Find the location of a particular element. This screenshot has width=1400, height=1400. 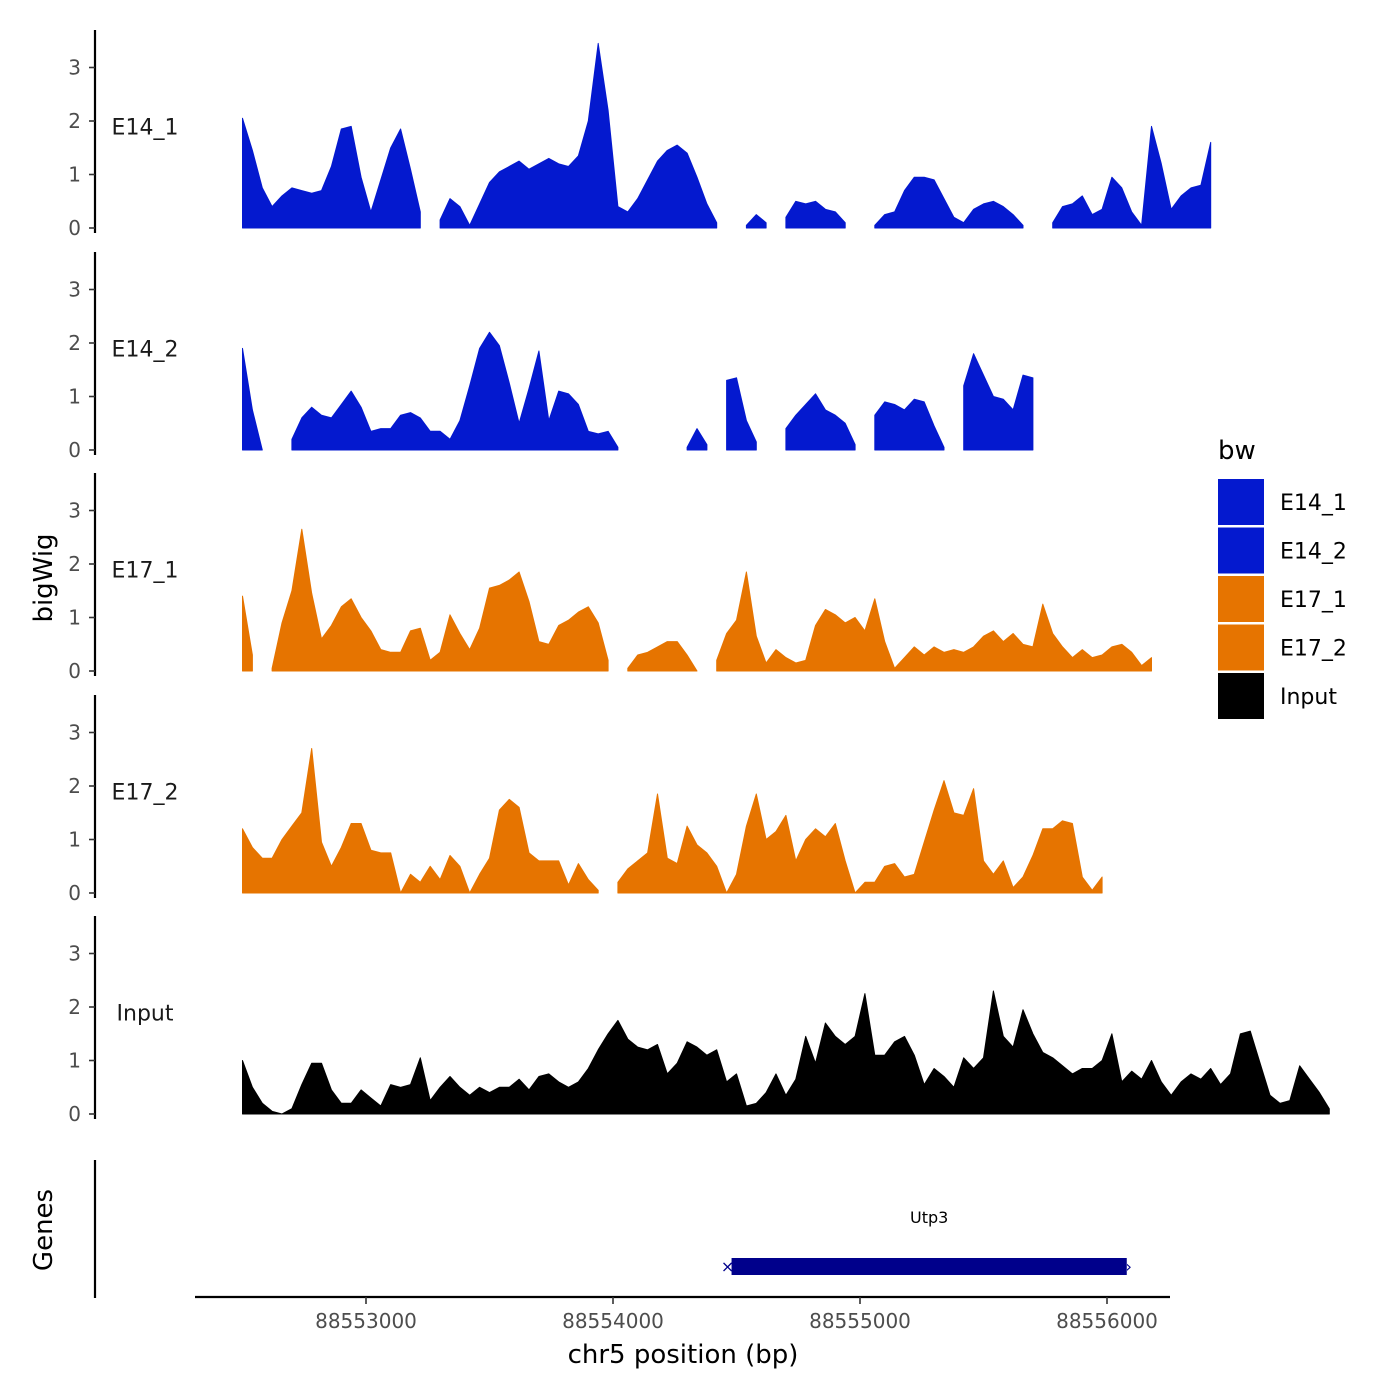

genes-track-title: Genes is located at coordinates (44, 1230).